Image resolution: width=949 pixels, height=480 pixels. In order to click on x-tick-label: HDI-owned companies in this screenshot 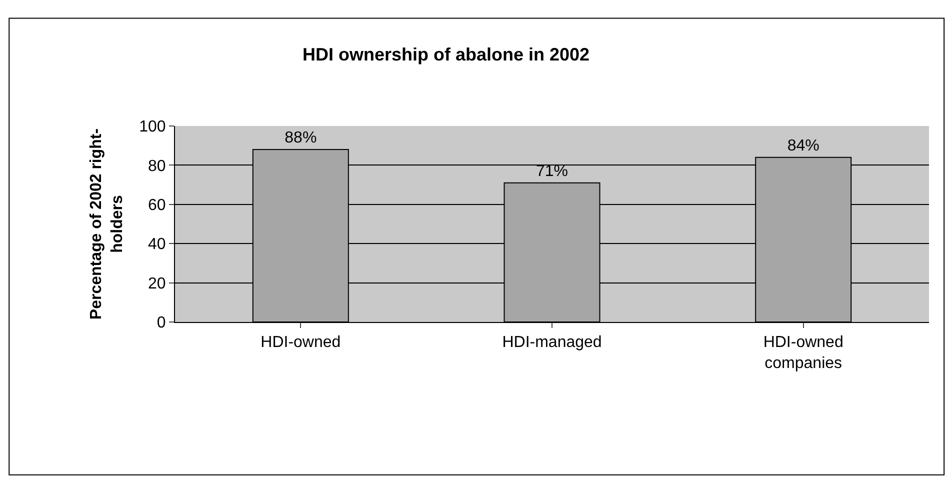, I will do `click(803, 353)`.